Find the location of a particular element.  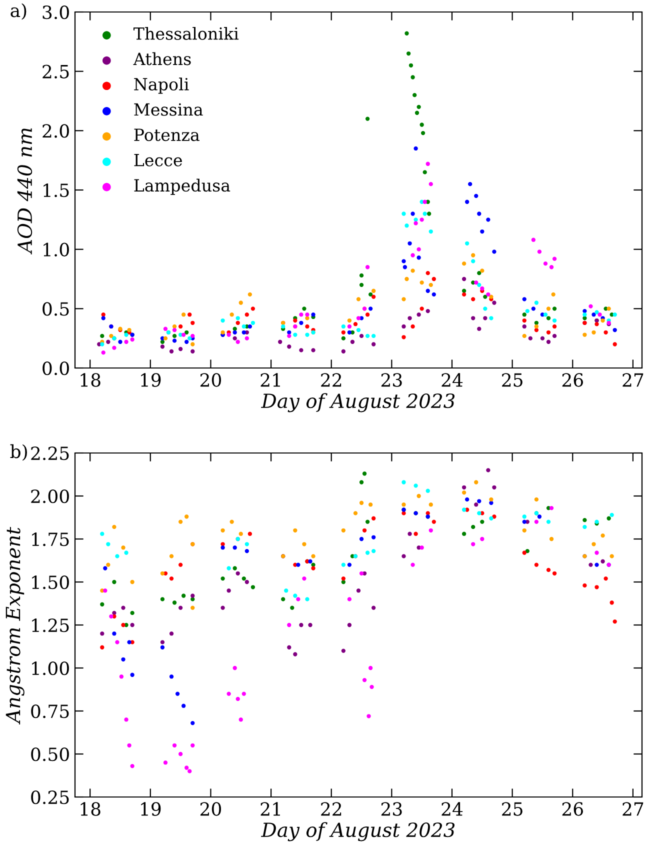

chart-title: a) is located at coordinates (18, 11).